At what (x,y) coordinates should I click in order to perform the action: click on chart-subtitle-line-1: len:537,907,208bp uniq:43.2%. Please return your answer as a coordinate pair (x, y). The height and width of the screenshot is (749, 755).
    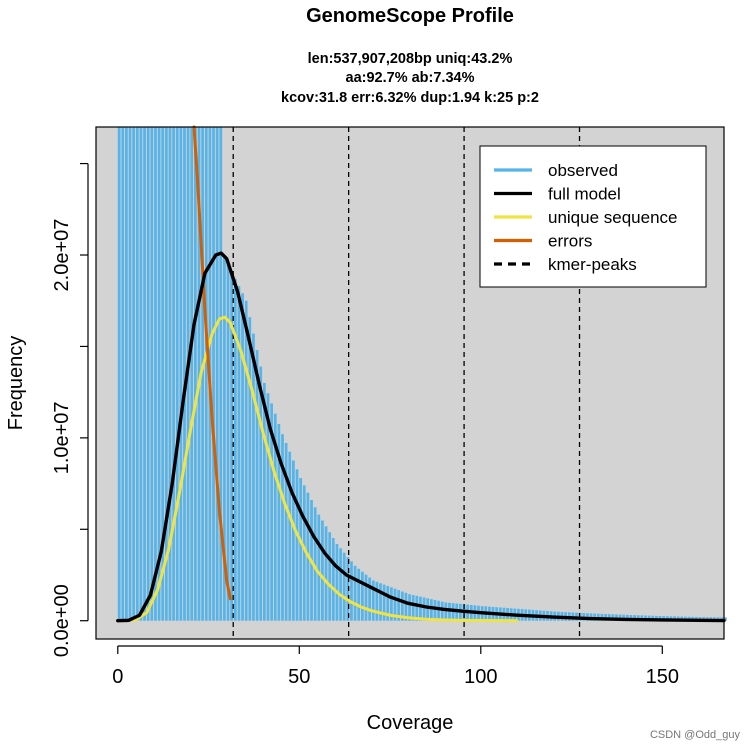
    Looking at the image, I should click on (410, 59).